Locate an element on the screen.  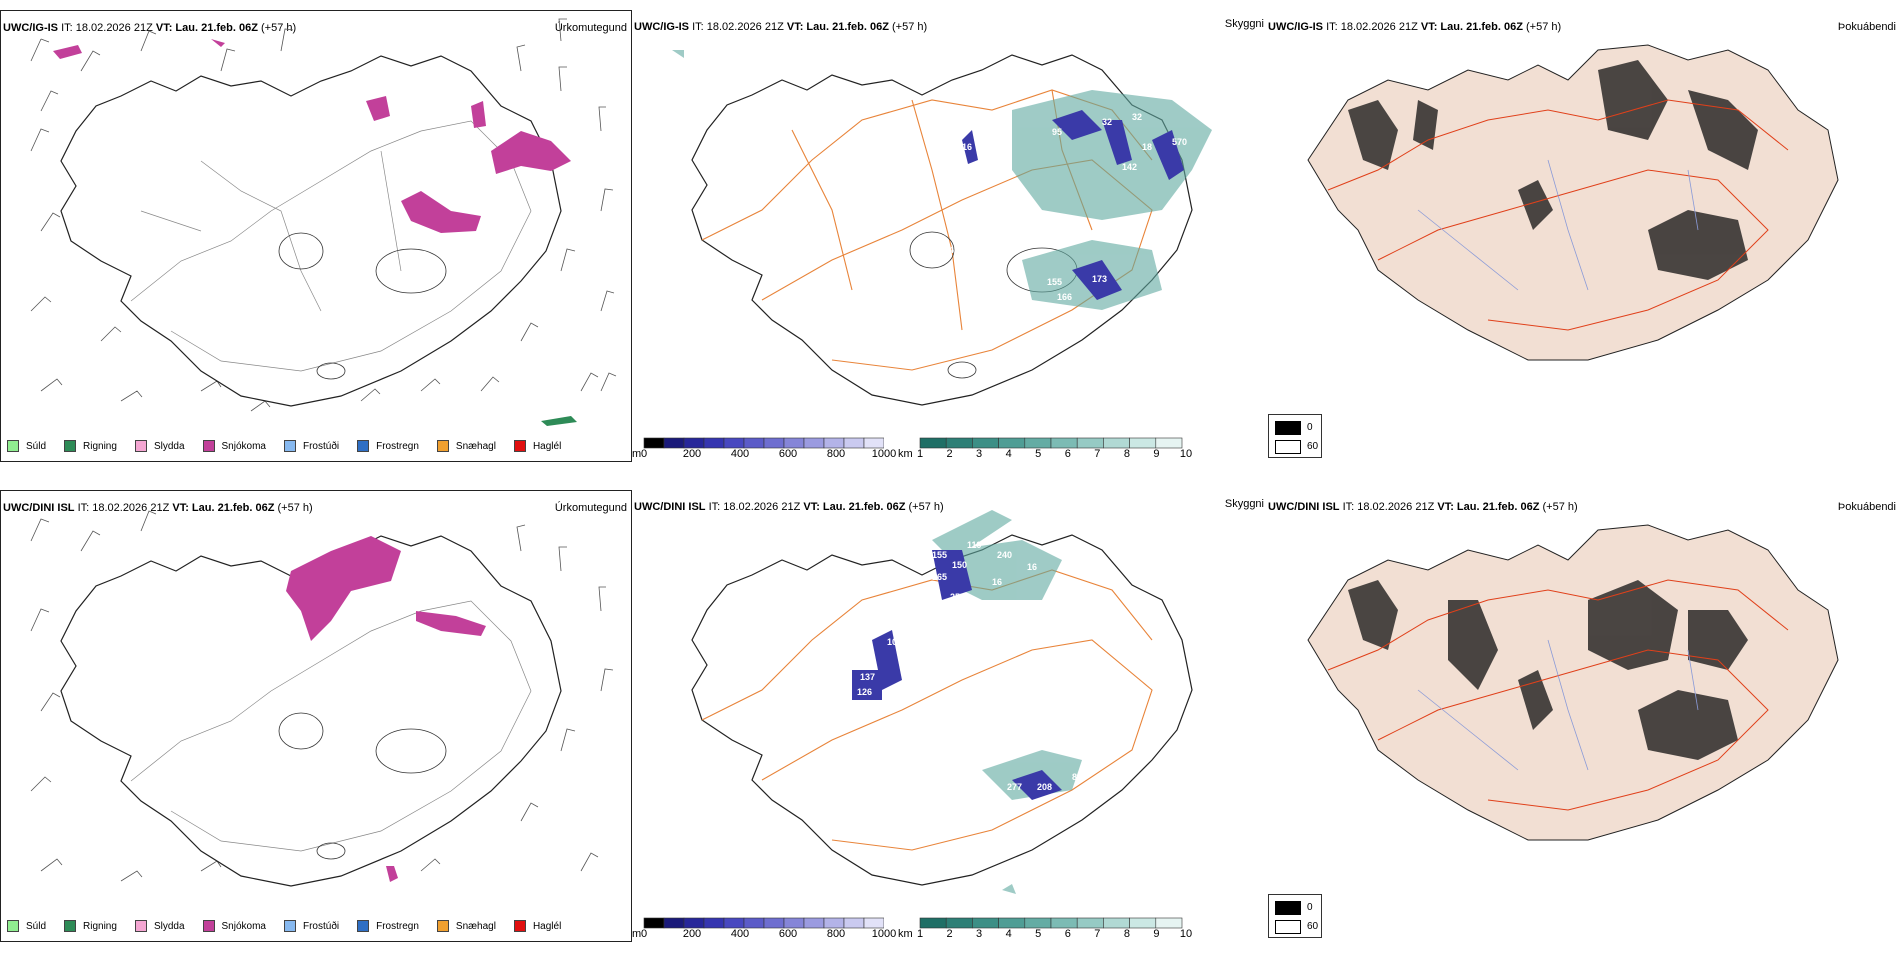
colorbar-tick: 600 is located at coordinates (788, 934).